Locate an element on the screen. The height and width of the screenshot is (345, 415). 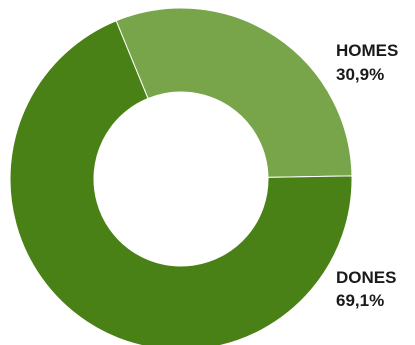
slice-label-dones: DONES is located at coordinates (366, 277).